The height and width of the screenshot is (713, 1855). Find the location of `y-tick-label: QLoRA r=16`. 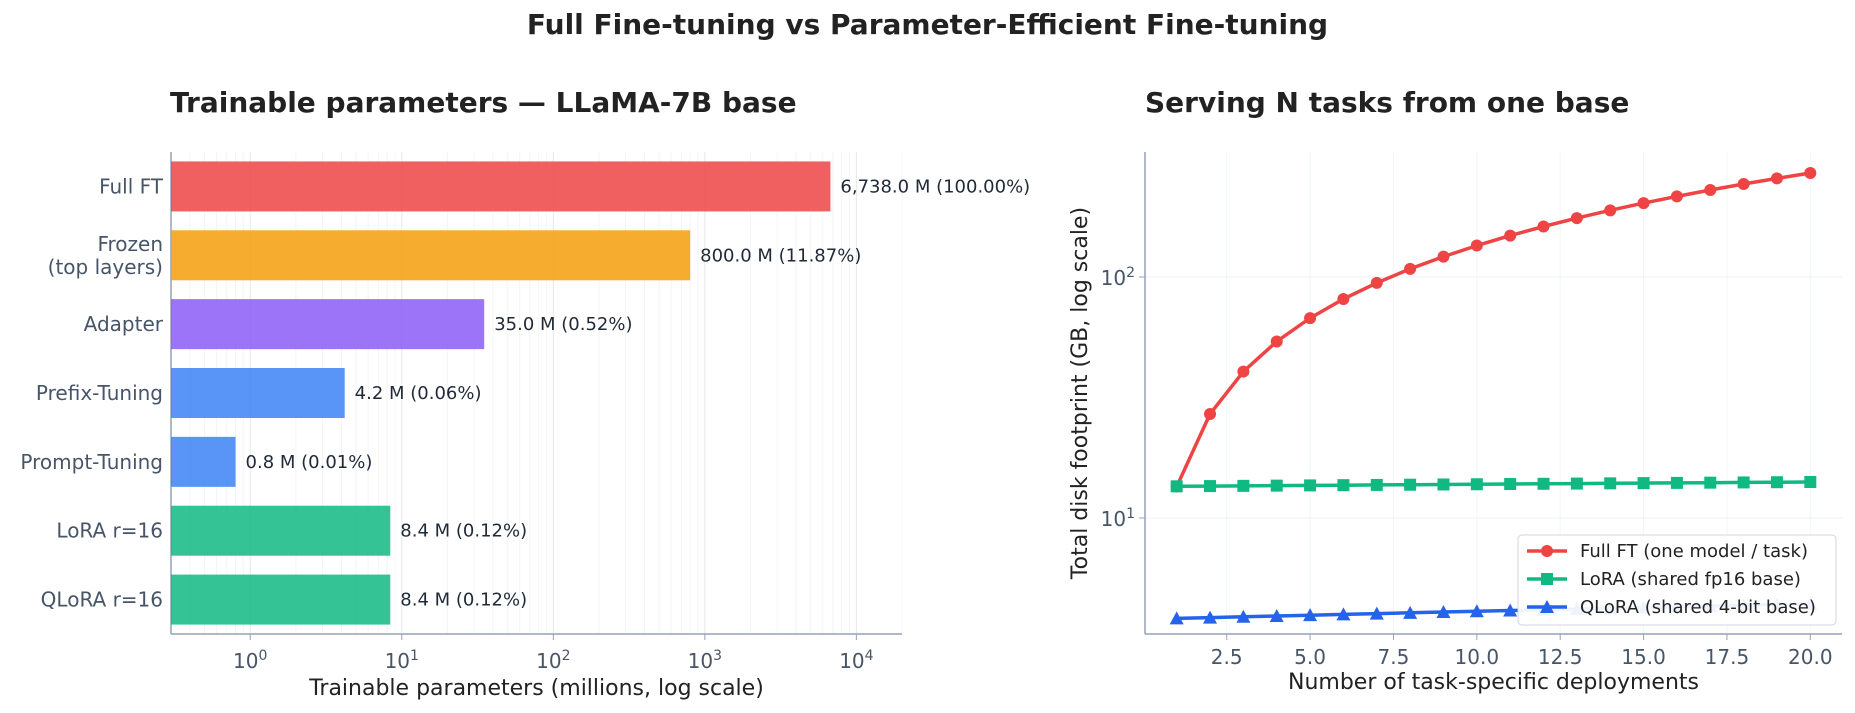

y-tick-label: QLoRA r=16 is located at coordinates (102, 600).